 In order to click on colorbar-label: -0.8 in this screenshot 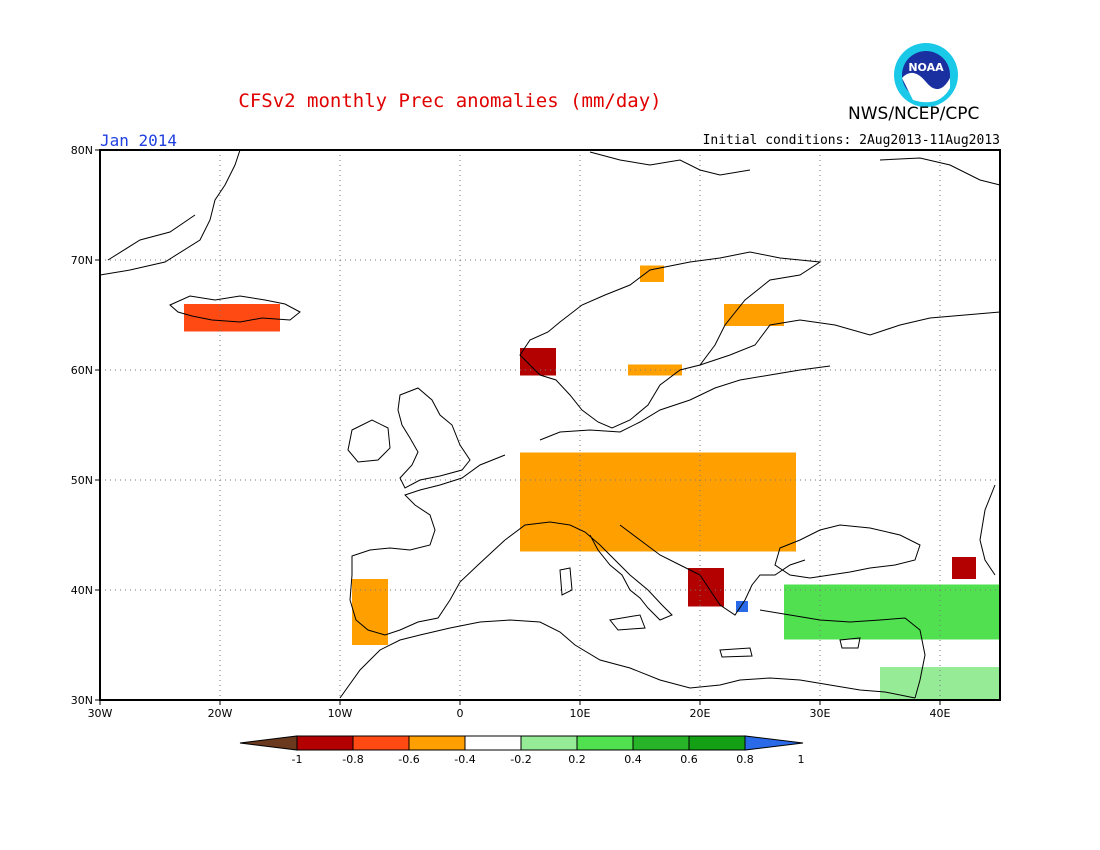, I will do `click(352, 759)`.